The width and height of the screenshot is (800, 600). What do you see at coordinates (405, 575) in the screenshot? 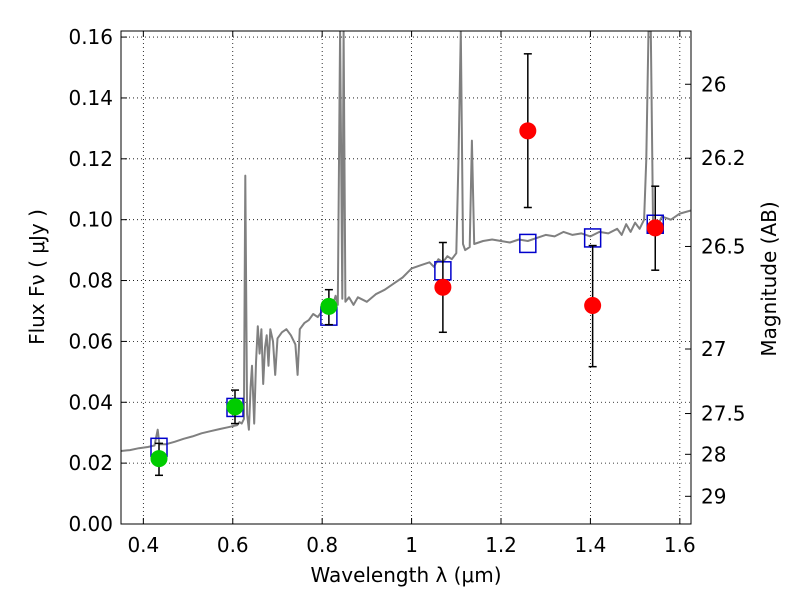
I see `x-axis-label: Wavelength λ (μm)` at bounding box center [405, 575].